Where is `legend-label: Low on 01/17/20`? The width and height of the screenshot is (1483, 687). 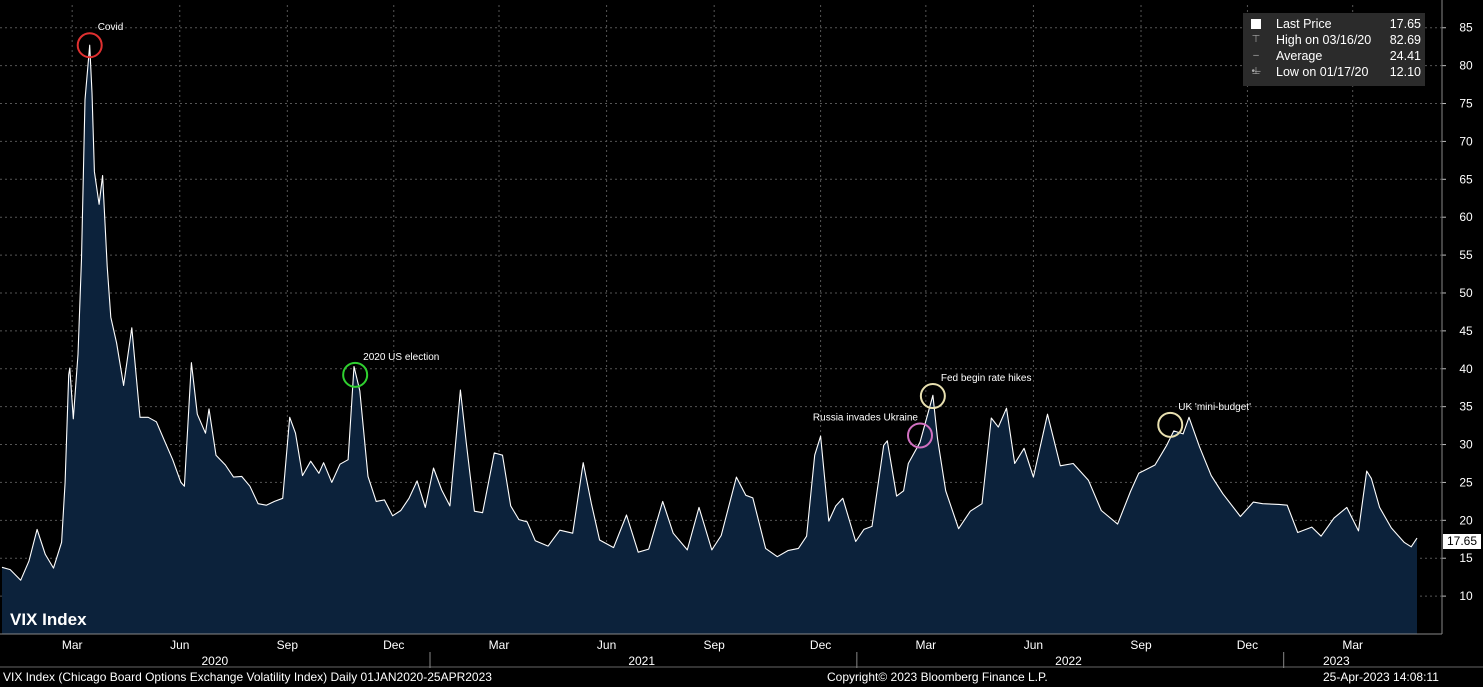
legend-label: Low on 01/17/20 is located at coordinates (1322, 72).